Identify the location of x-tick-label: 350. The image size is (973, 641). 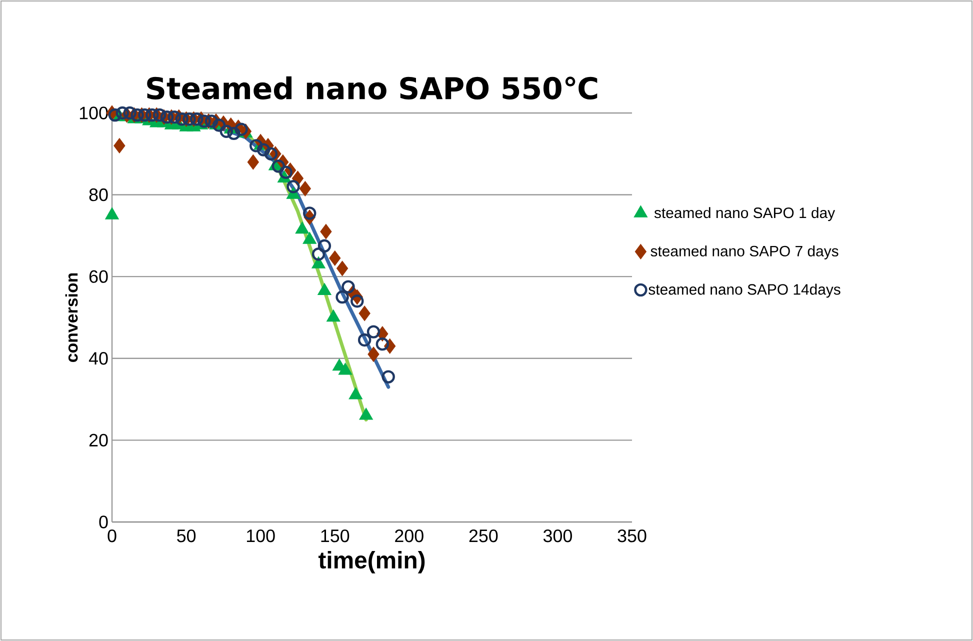
(632, 535).